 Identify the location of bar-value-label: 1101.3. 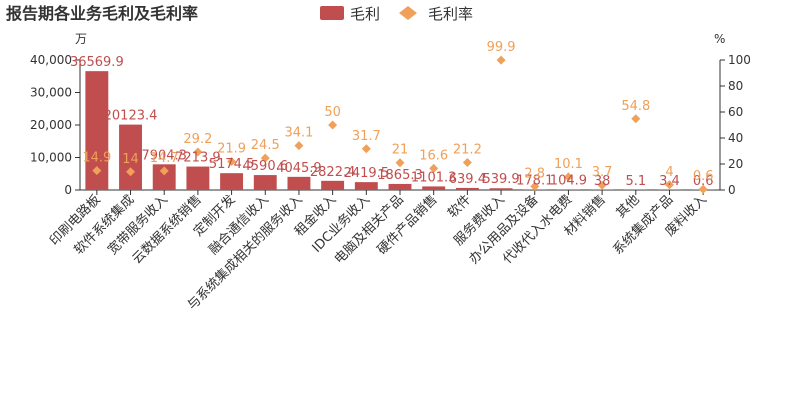
(434, 177).